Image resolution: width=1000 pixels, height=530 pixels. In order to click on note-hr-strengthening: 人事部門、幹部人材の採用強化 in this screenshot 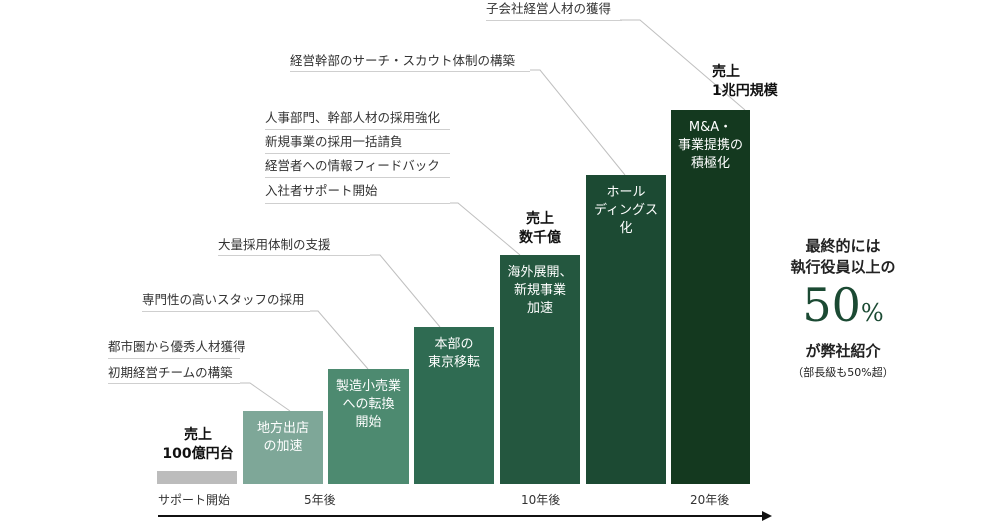, I will do `click(353, 117)`.